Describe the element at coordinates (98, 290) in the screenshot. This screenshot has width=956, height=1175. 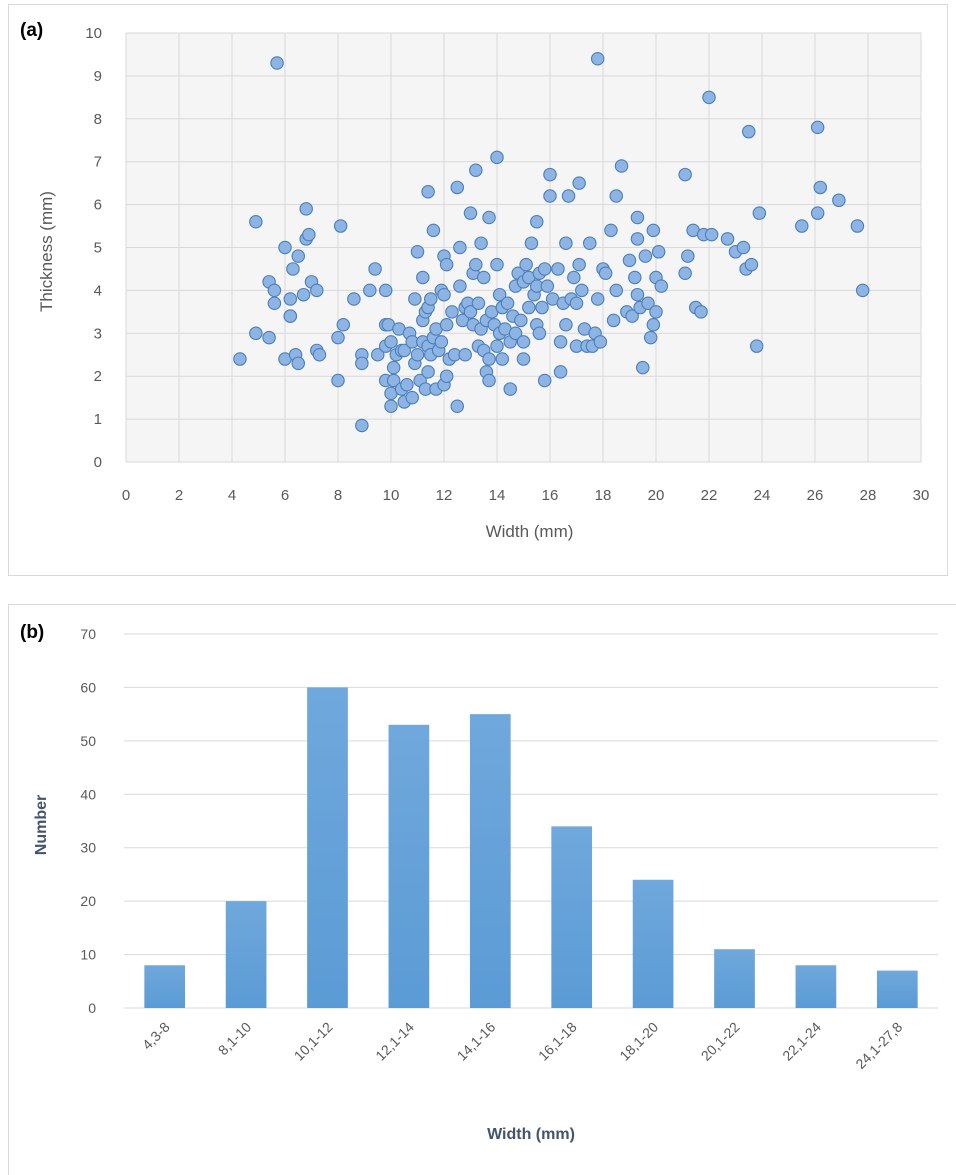
I see `y-tick-label: 4` at that location.